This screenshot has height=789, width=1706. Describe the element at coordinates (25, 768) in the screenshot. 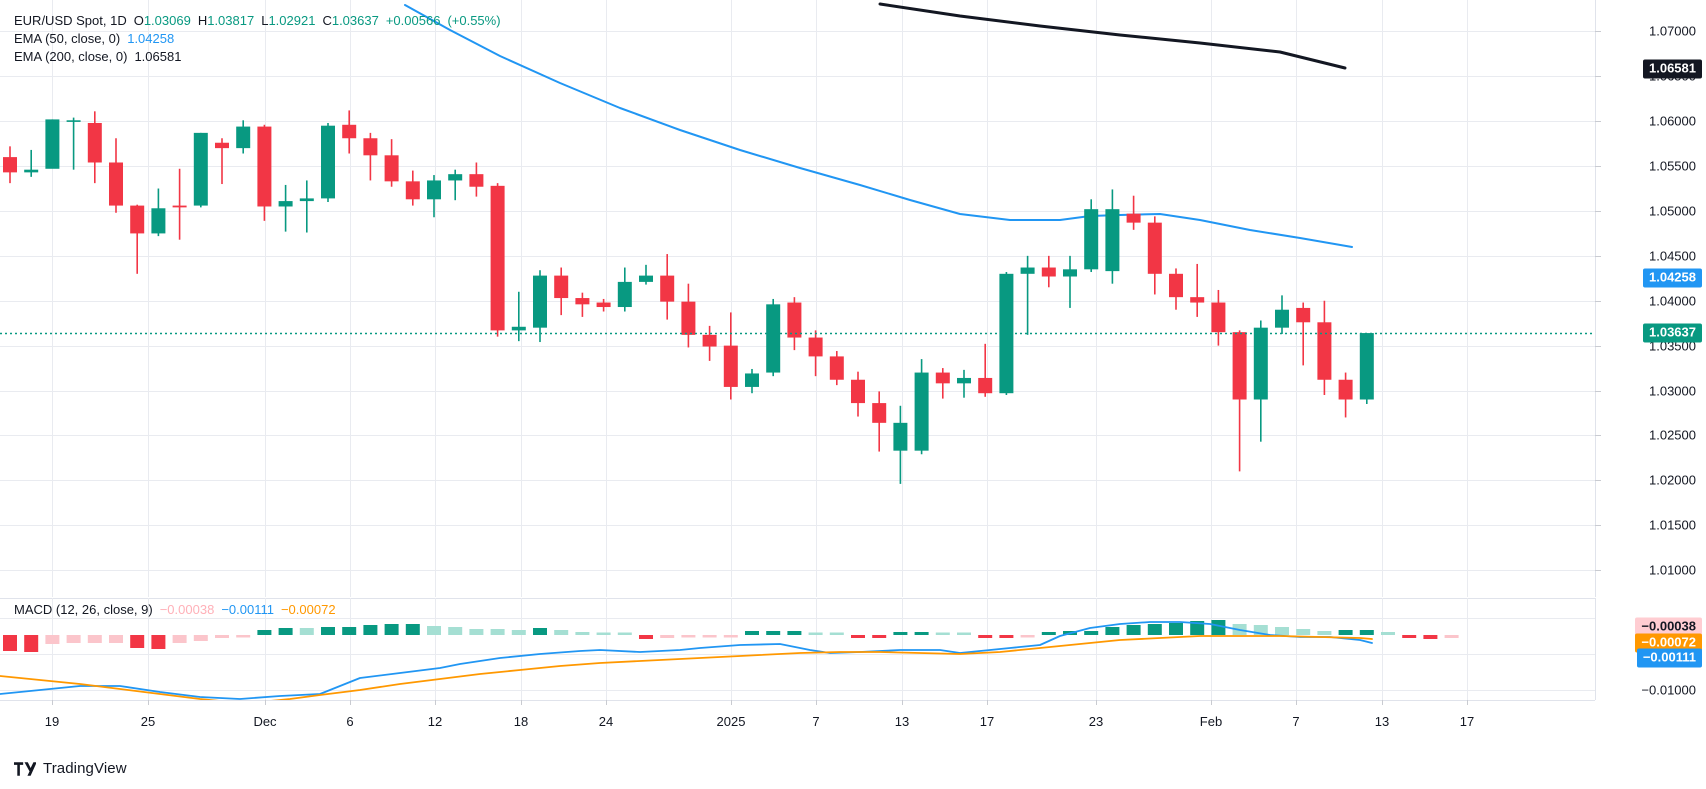

I see `tradingview-mark-icon` at that location.